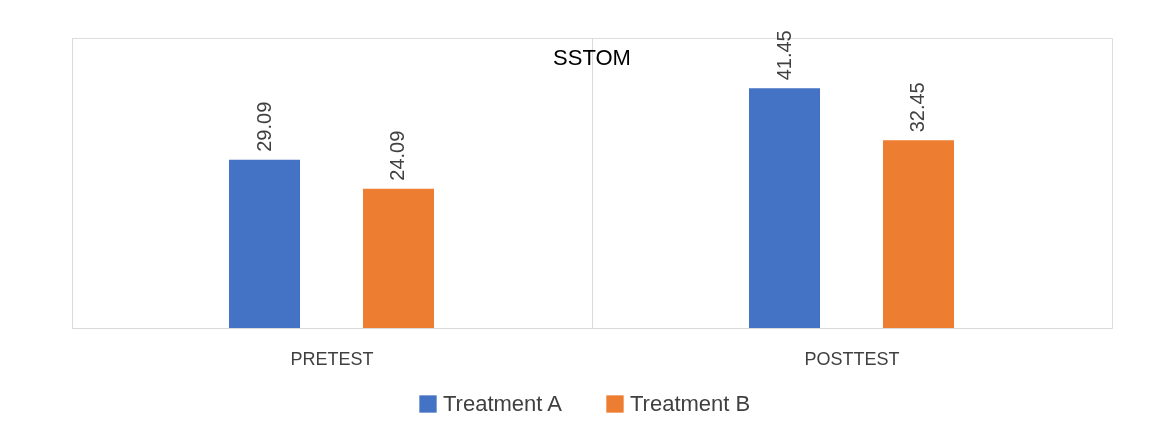 This screenshot has height=444, width=1159. What do you see at coordinates (592, 58) in the screenshot?
I see `chart-title: SSTOM` at bounding box center [592, 58].